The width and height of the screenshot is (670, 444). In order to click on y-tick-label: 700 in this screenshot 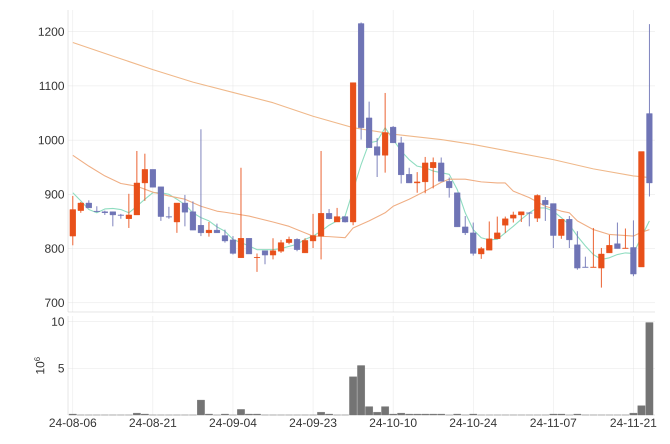, I will do `click(54, 303)`.